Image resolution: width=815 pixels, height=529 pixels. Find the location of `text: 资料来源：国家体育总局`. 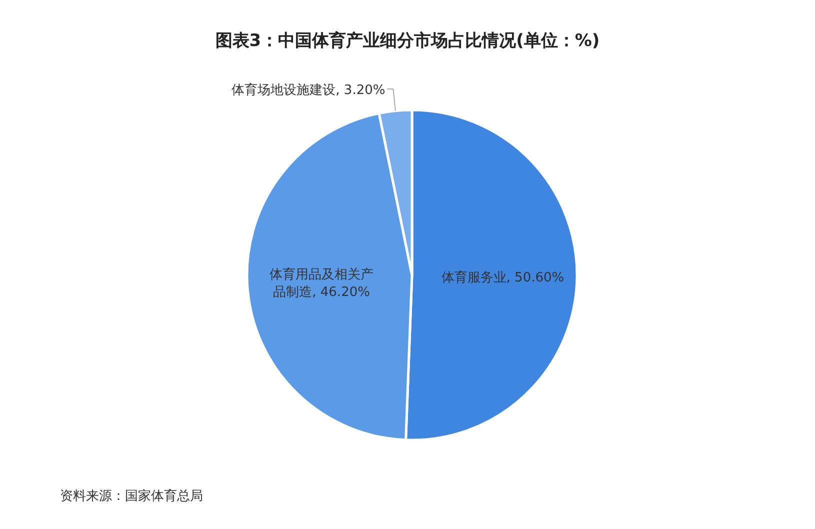

text: 资料来源：国家体育总局 is located at coordinates (131, 496).